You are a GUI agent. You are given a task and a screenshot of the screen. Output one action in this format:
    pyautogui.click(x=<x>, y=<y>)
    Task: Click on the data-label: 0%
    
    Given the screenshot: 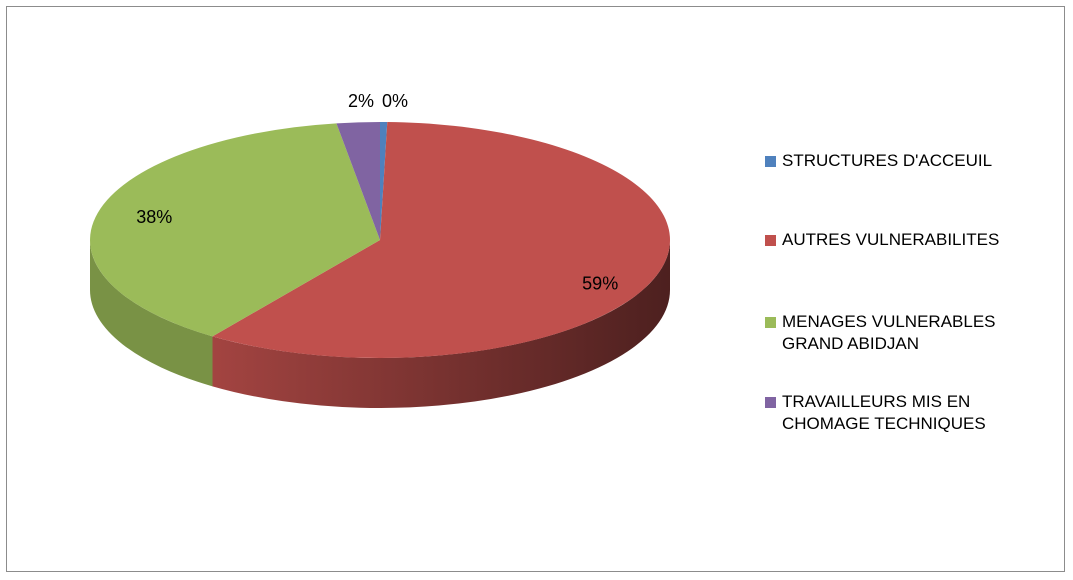 What is the action you would take?
    pyautogui.click(x=395, y=101)
    